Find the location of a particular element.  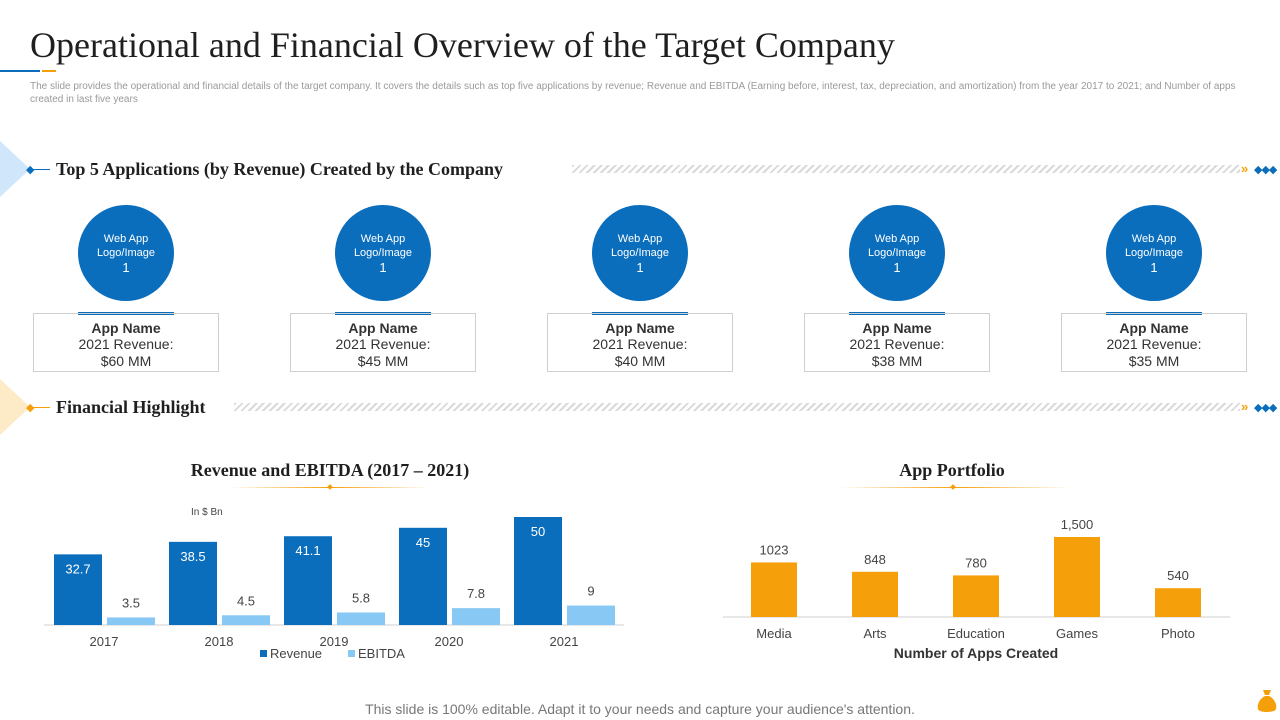

app-card: App Name 2021 Revenue: $60 MM is located at coordinates (126, 342).